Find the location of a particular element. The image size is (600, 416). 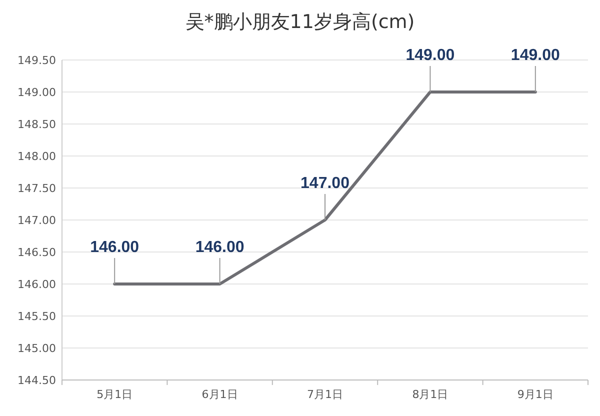

y-tick-label: 147.00 is located at coordinates (37, 220).